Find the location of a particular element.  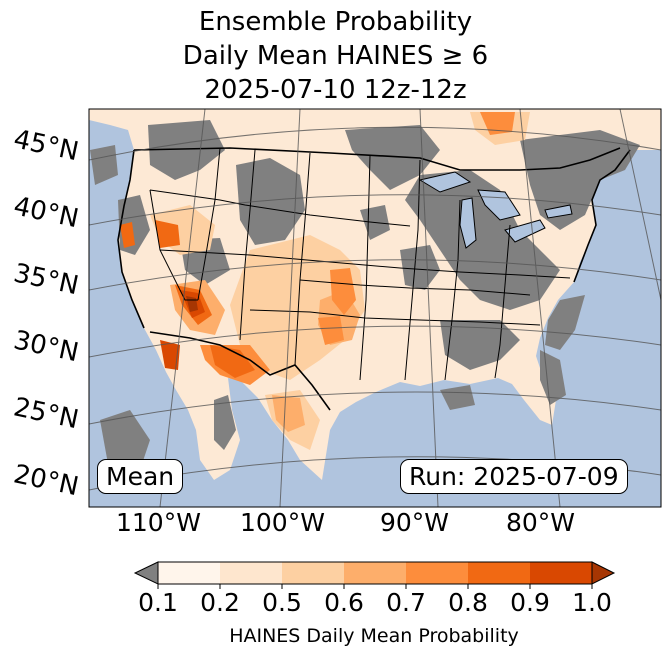

title-line-1: Ensemble Probability is located at coordinates (335, 22).